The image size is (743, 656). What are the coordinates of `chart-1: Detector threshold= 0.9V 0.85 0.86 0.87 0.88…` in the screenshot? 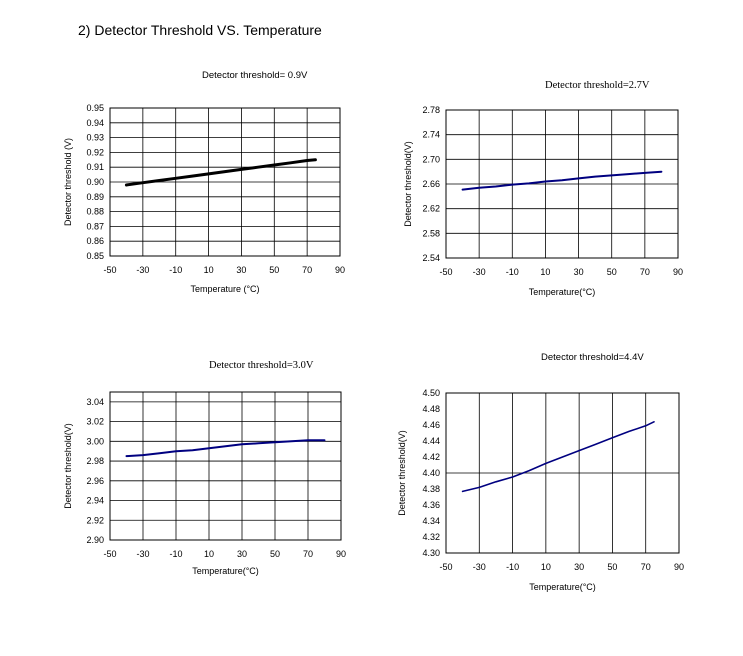 It's located at (204, 182).